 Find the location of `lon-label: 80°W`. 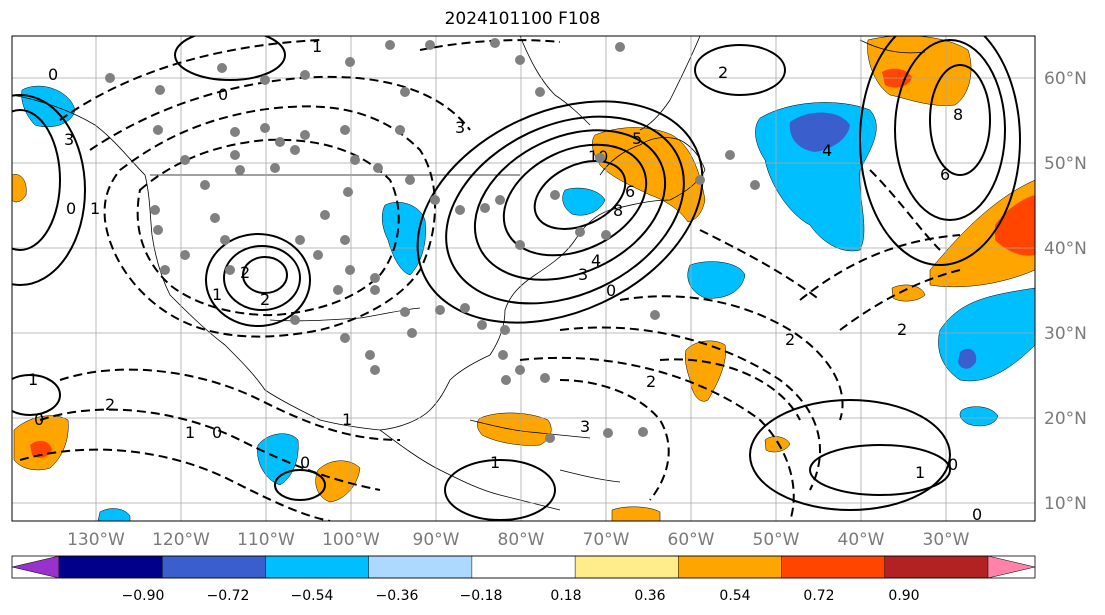

lon-label: 80°W is located at coordinates (521, 540).